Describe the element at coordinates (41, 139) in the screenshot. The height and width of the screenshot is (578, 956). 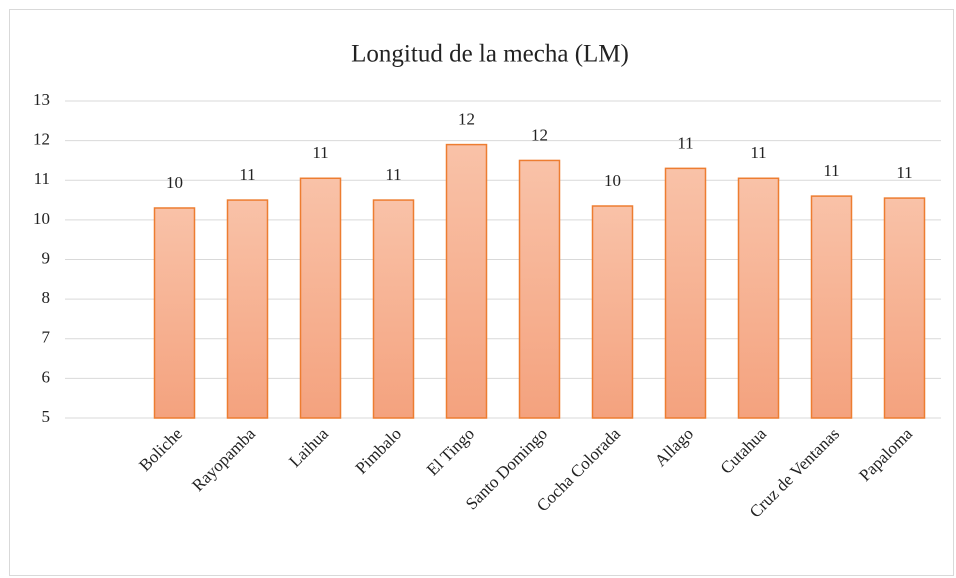
I see `y-tick-label: 12` at that location.